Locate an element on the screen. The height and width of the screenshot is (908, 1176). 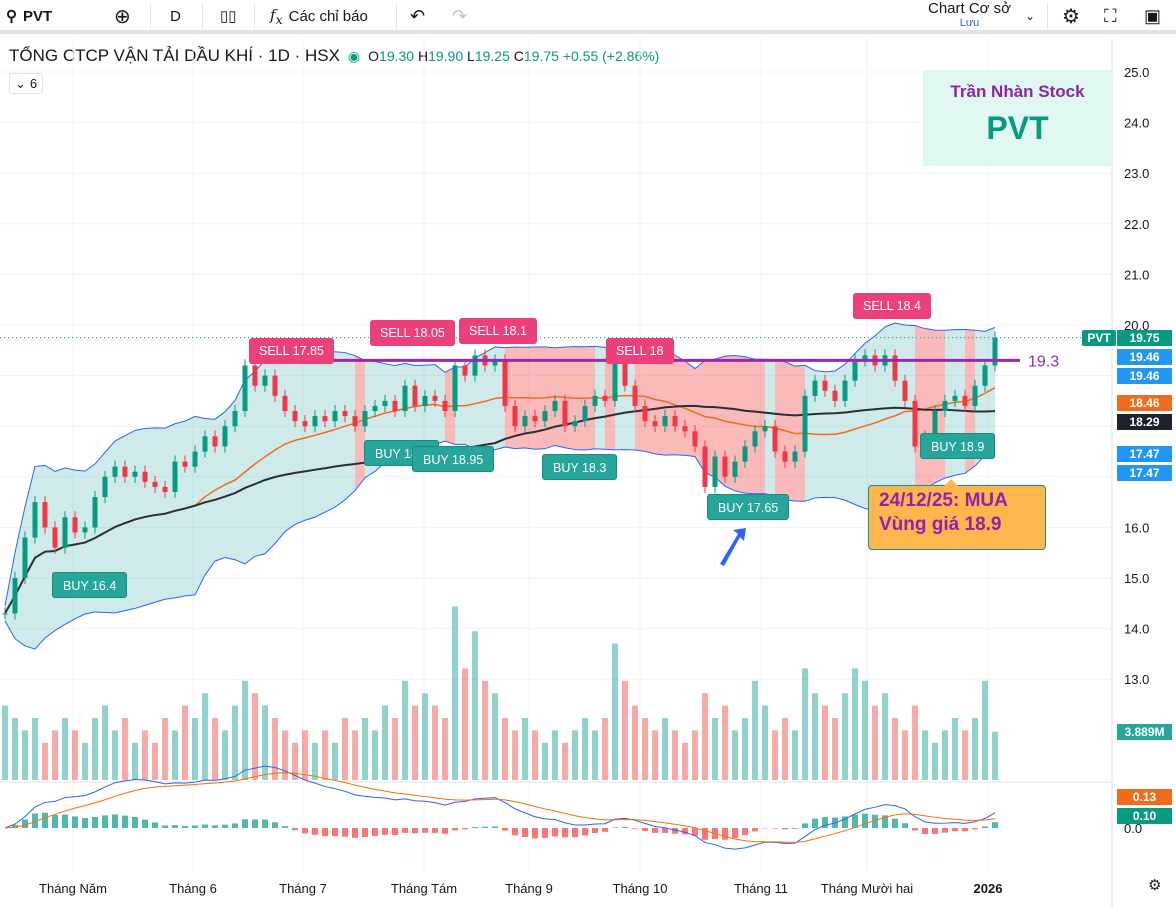
sell-signal-label: SELL 18 is located at coordinates (640, 351).